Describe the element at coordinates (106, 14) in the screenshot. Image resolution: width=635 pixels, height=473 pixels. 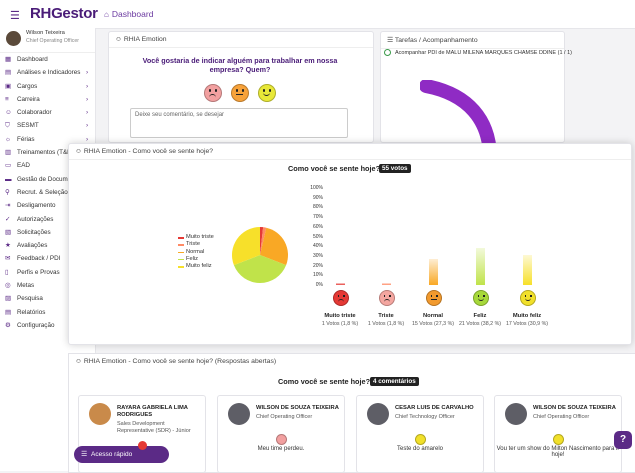
I see `home-icon: ⌂` at that location.